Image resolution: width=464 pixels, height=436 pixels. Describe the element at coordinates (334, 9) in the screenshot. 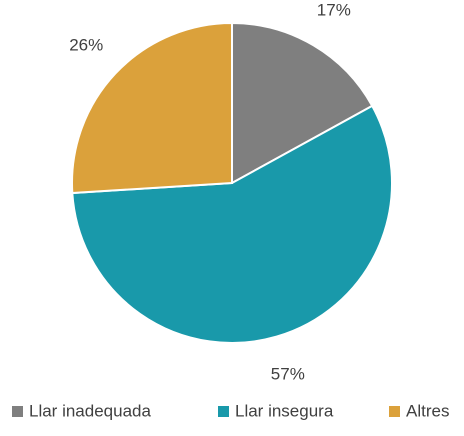

I see `data-label: 17%` at that location.